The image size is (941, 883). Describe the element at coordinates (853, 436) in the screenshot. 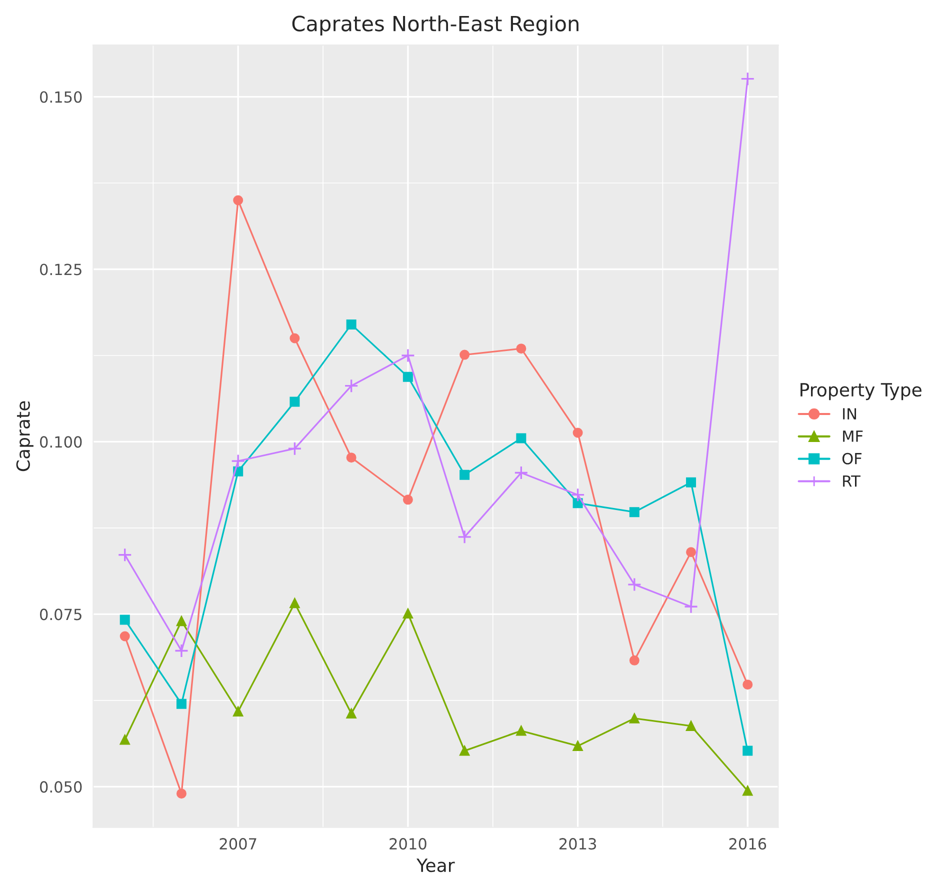

I see `legend-label: MF` at that location.